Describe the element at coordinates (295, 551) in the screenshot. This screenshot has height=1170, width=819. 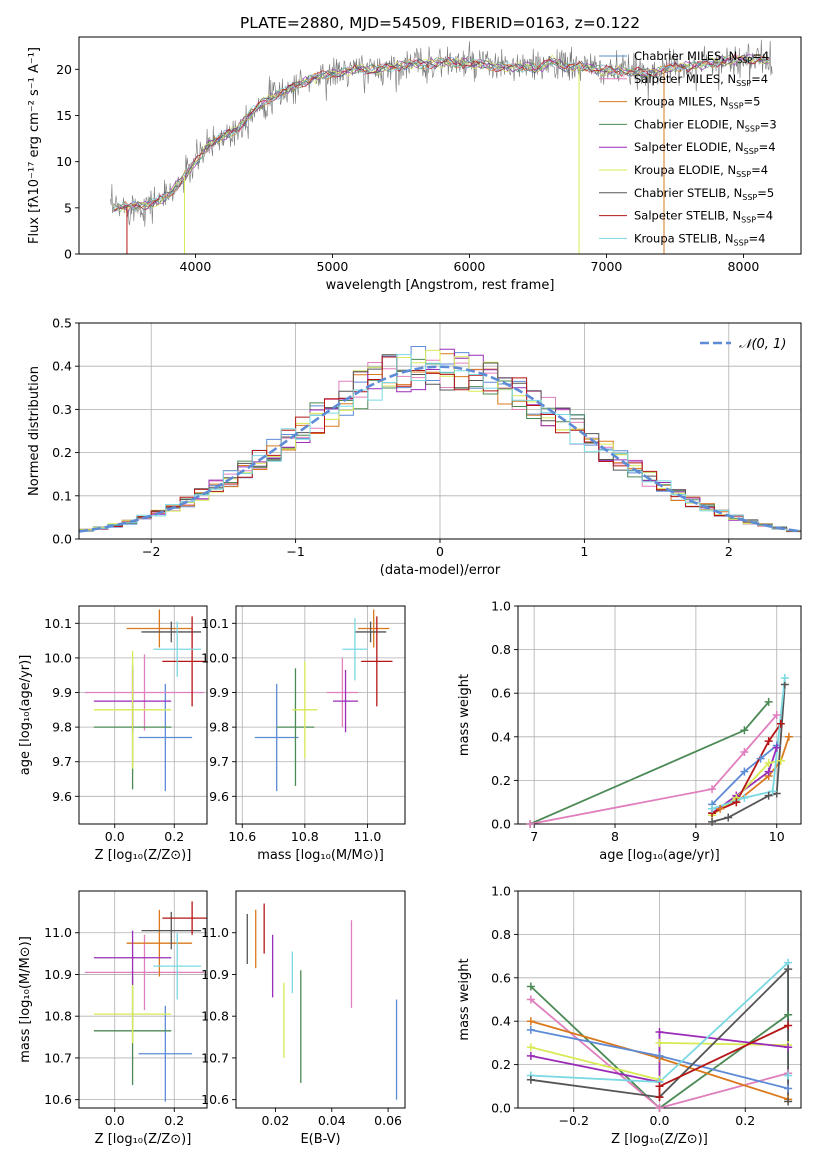
I see `x-tick-label: −1` at that location.